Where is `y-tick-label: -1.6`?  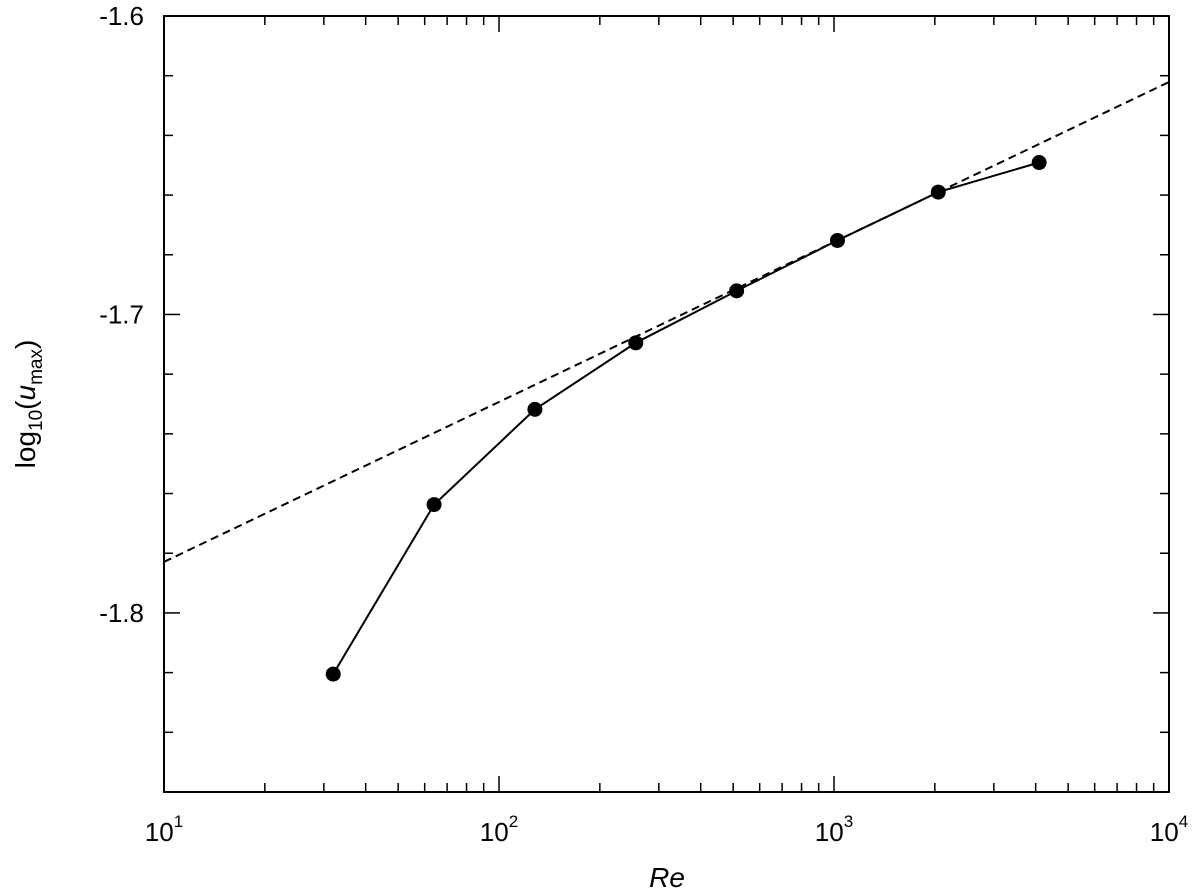
y-tick-label: -1.6 is located at coordinates (121, 16).